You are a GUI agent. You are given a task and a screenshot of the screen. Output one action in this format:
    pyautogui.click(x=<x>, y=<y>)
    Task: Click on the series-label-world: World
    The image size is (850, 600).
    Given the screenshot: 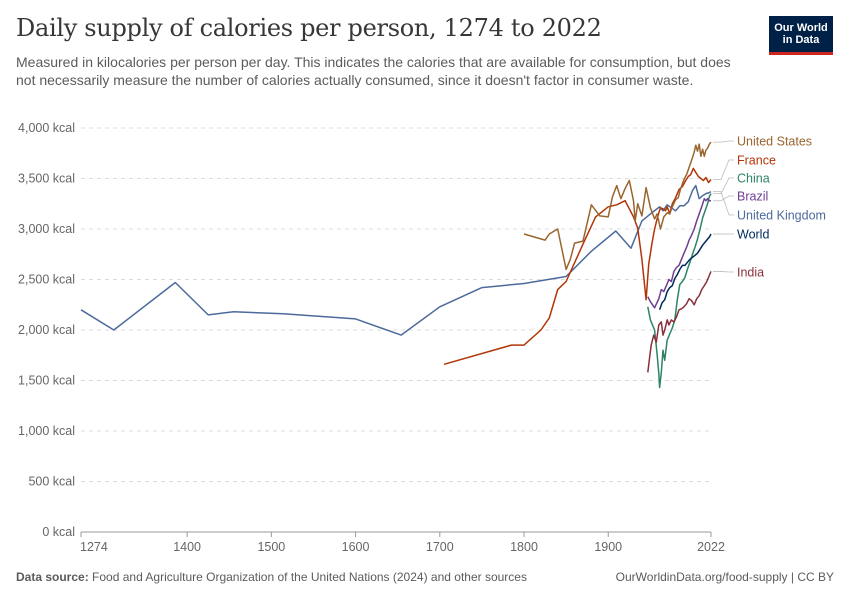 What is the action you would take?
    pyautogui.click(x=753, y=235)
    